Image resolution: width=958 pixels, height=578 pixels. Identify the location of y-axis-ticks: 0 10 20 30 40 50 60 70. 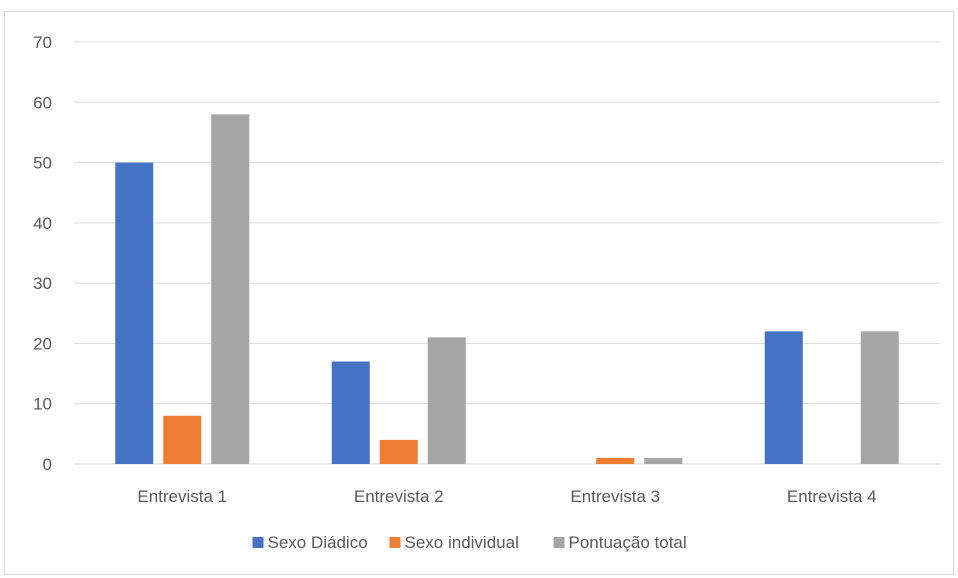
(42, 253).